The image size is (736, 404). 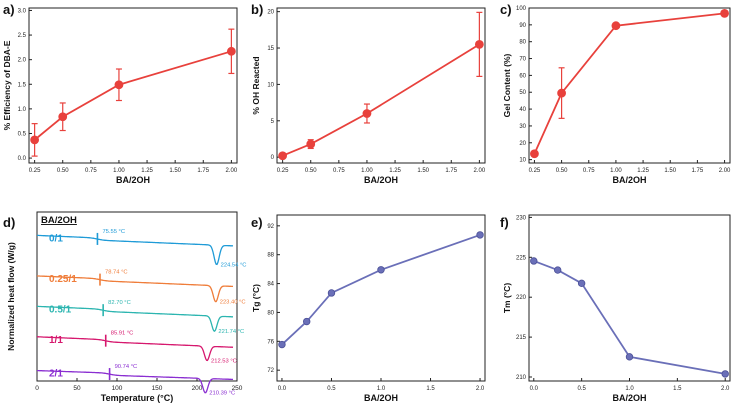 What do you see at coordinates (698, 171) in the screenshot?
I see `x-tick-label-c: 1.75` at bounding box center [698, 171].